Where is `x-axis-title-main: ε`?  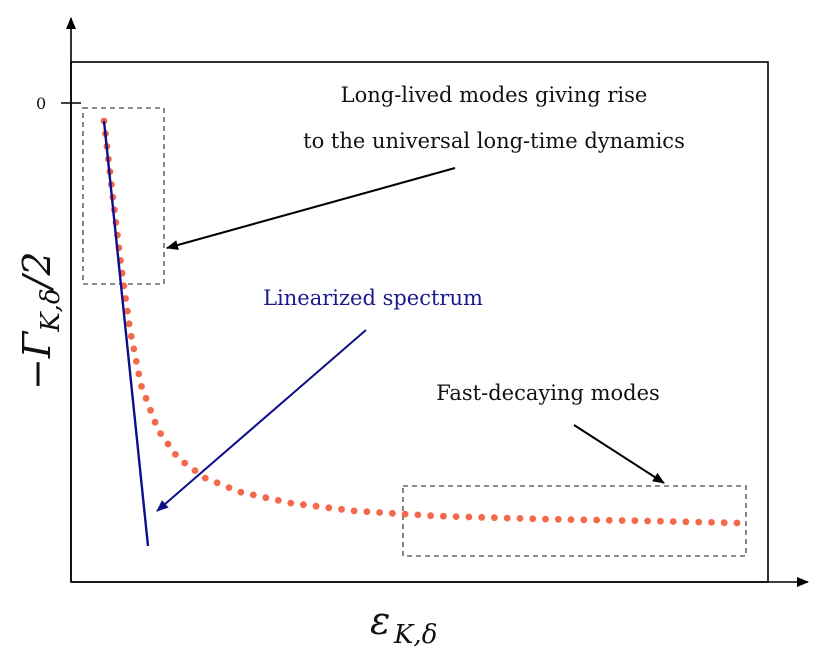 x-axis-title-main: ε is located at coordinates (380, 621).